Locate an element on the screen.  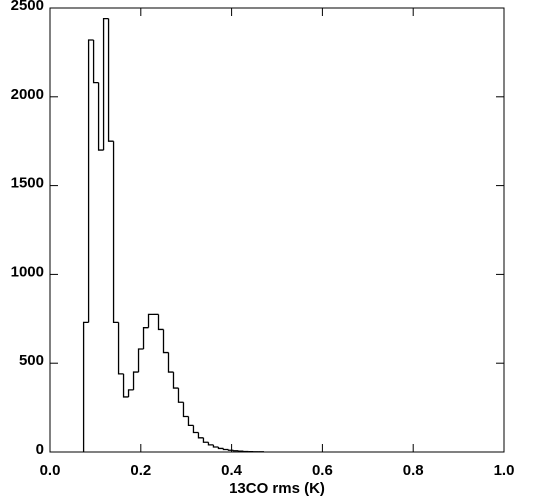
x-tick-label: 0.8 is located at coordinates (413, 470).